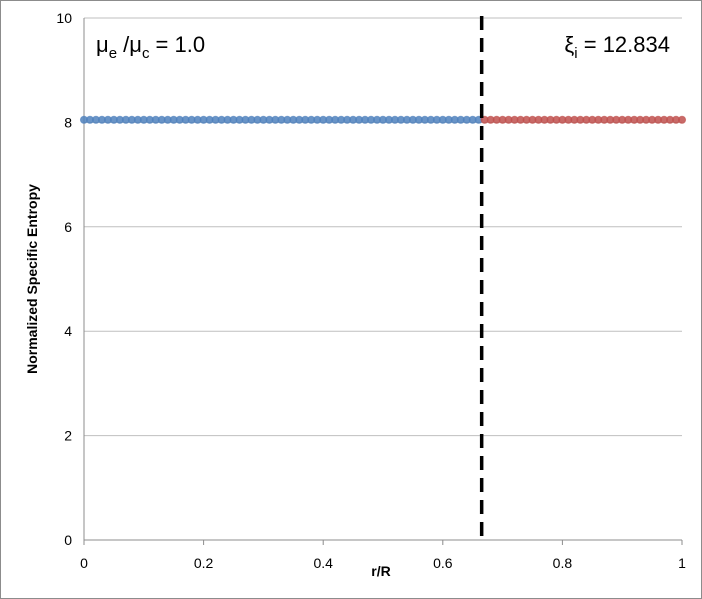 The width and height of the screenshot is (702, 599). What do you see at coordinates (177, 44) in the screenshot?
I see `annotation-text: = 1.0` at bounding box center [177, 44].